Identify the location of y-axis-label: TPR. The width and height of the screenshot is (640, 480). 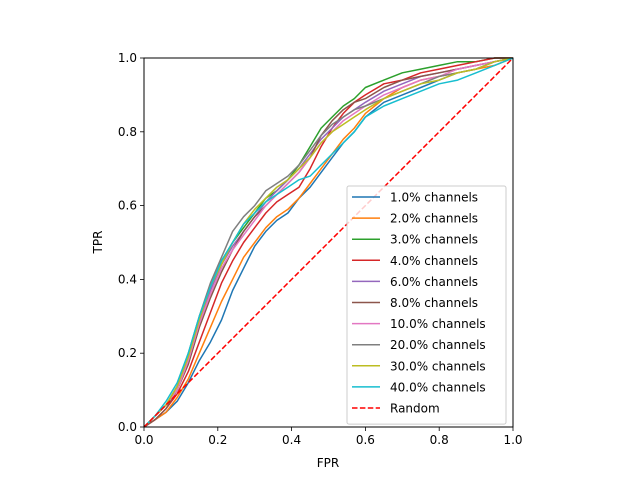
(98, 243).